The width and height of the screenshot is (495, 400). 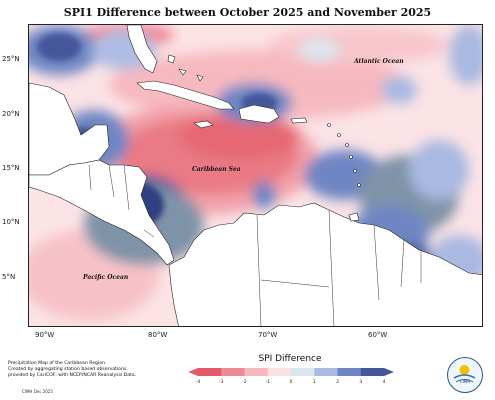 What do you see at coordinates (384, 382) in the screenshot?
I see `legend-tick-label: 4` at bounding box center [384, 382].